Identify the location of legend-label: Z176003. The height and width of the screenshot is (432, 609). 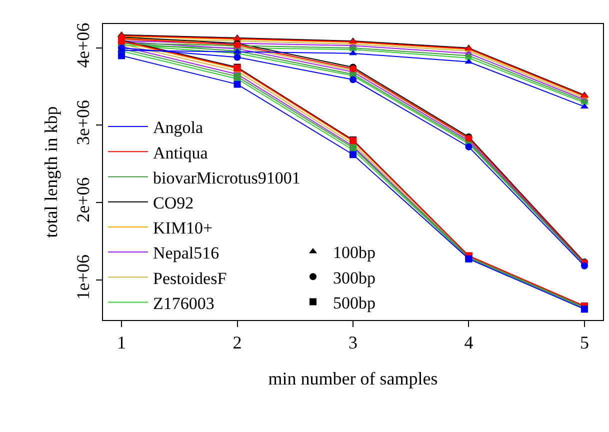
(183, 303).